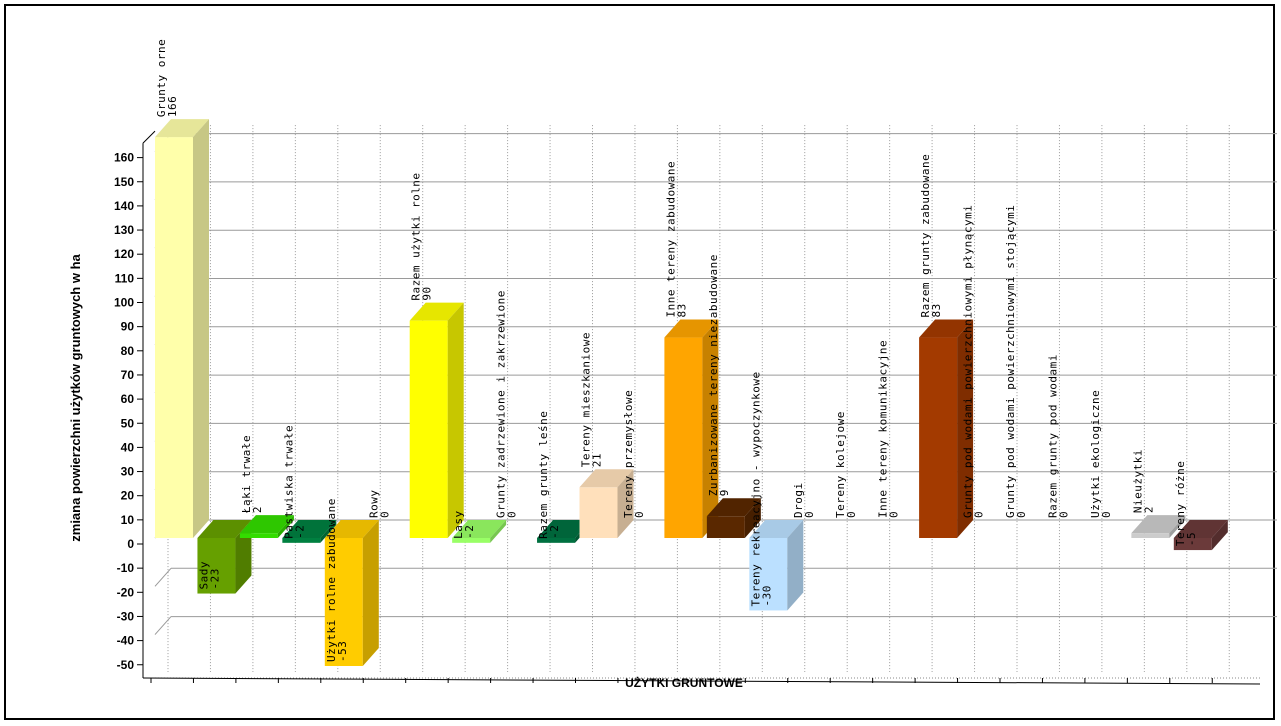 This screenshot has height=726, width=1281. I want to click on value-label: 21, so click(597, 460).